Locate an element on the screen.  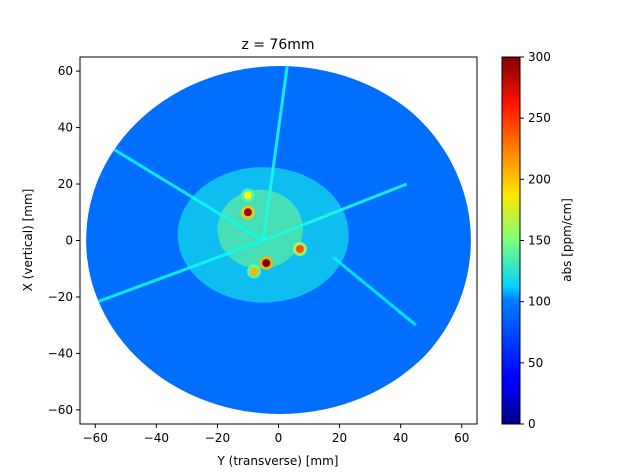
x-axis-label: Y (transverse) [mm] is located at coordinates (278, 461).